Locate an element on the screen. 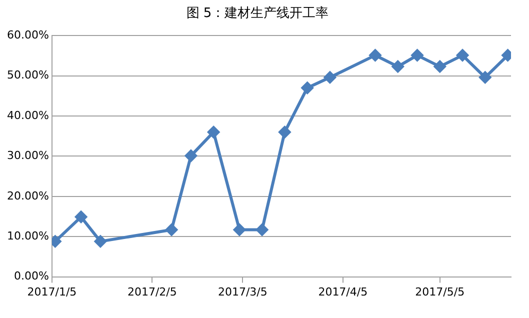 The height and width of the screenshot is (318, 529). x-tick-label: 2017/4/5 is located at coordinates (343, 291).